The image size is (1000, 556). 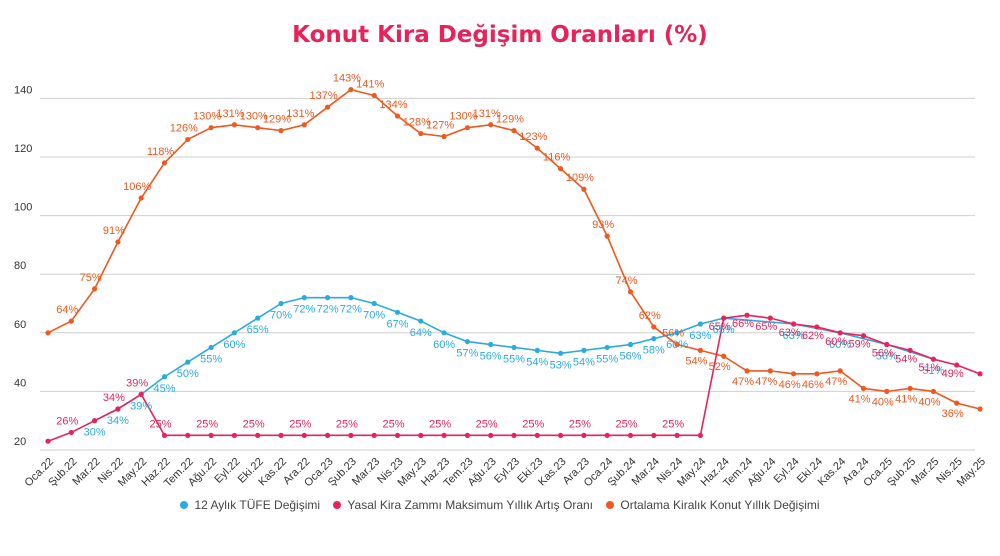 I want to click on legend-label-tufe: 12 Aylık TÜFE Değişimi, so click(x=257, y=504).